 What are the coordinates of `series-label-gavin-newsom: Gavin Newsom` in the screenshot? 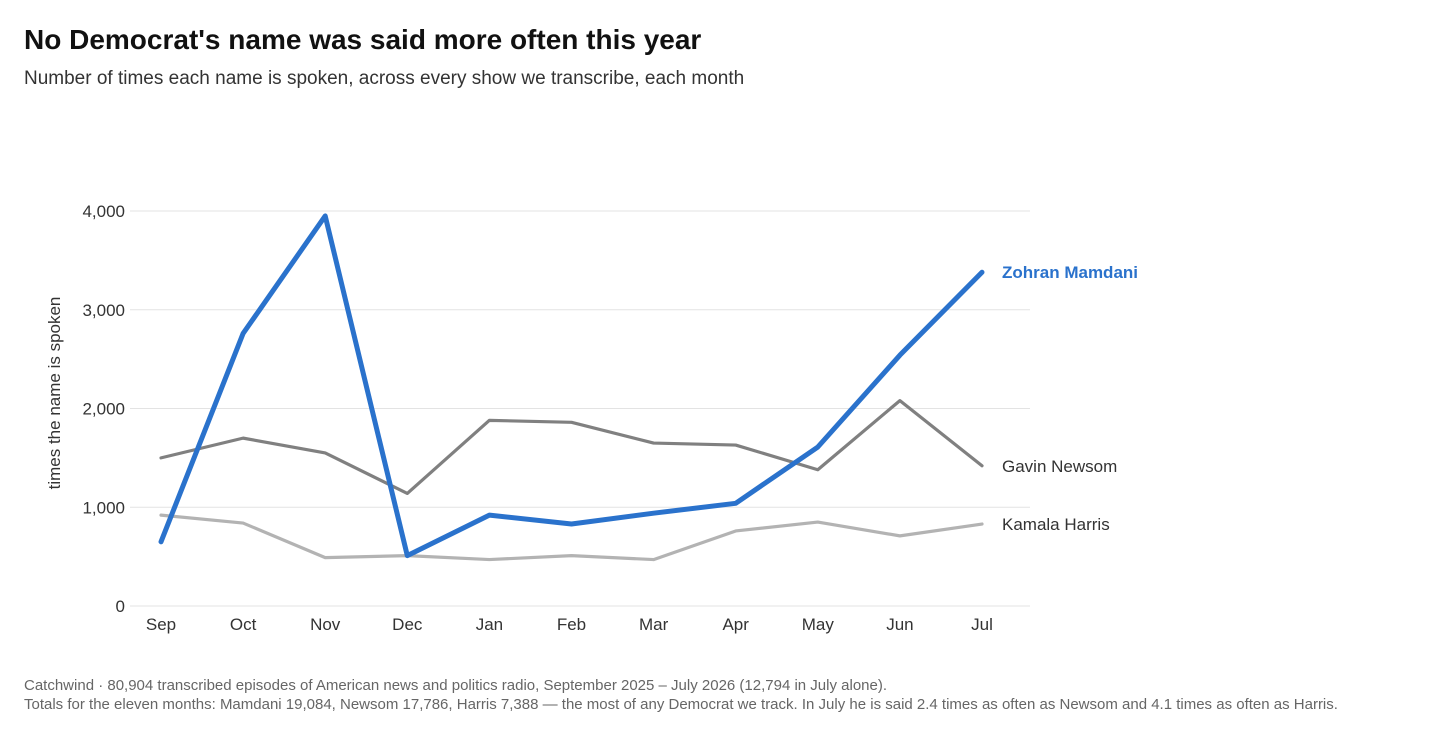 It's located at (1059, 466).